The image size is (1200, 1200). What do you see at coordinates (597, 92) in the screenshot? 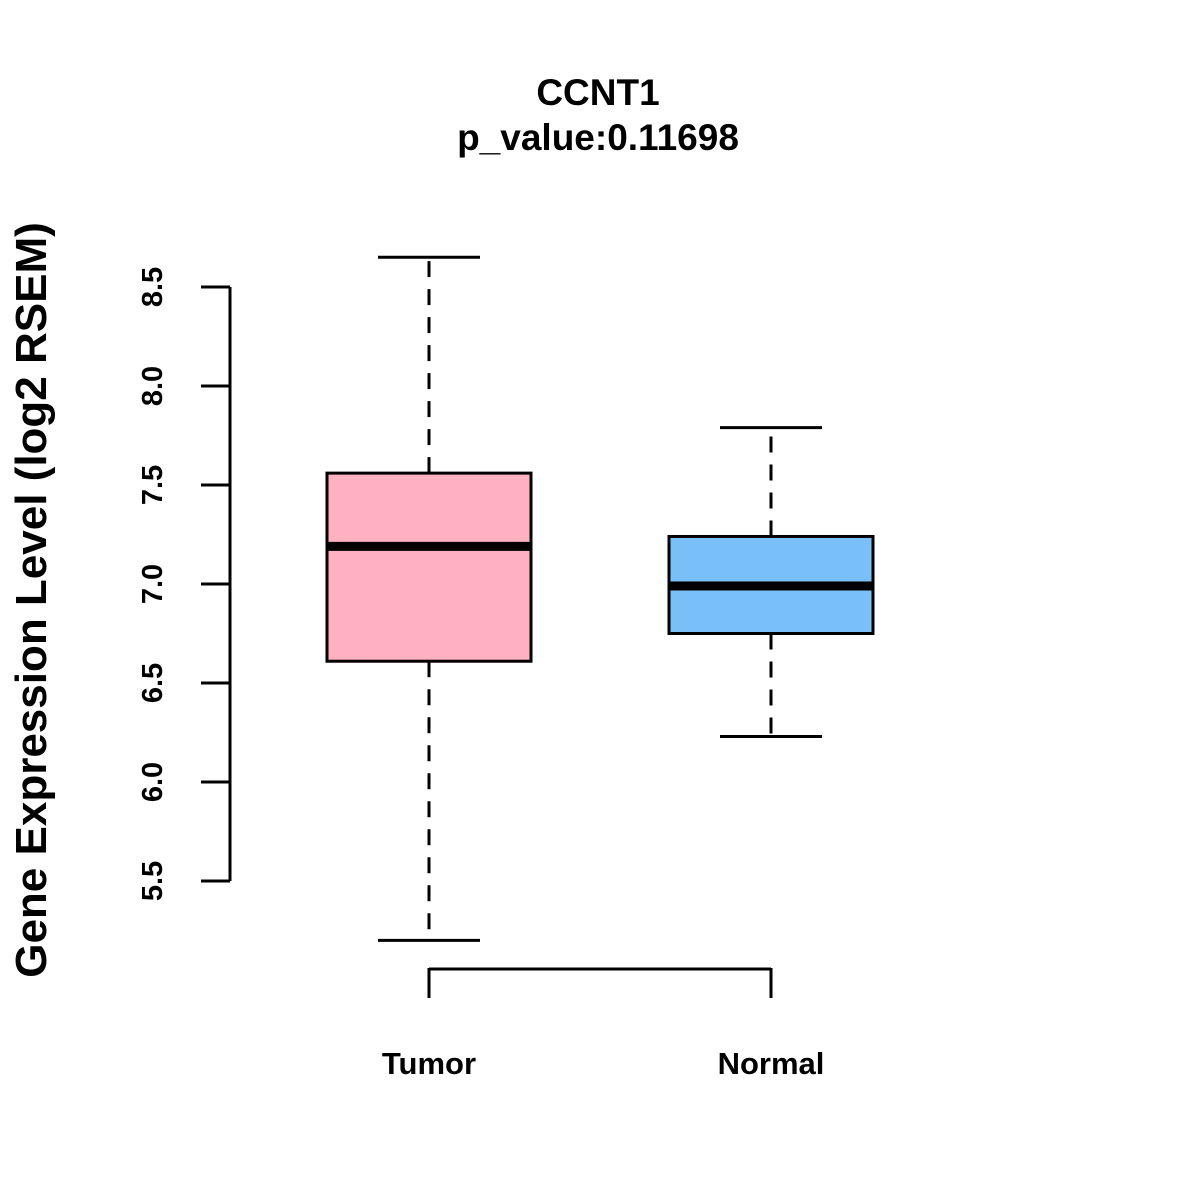
I see `chart-title: CCNT1` at bounding box center [597, 92].